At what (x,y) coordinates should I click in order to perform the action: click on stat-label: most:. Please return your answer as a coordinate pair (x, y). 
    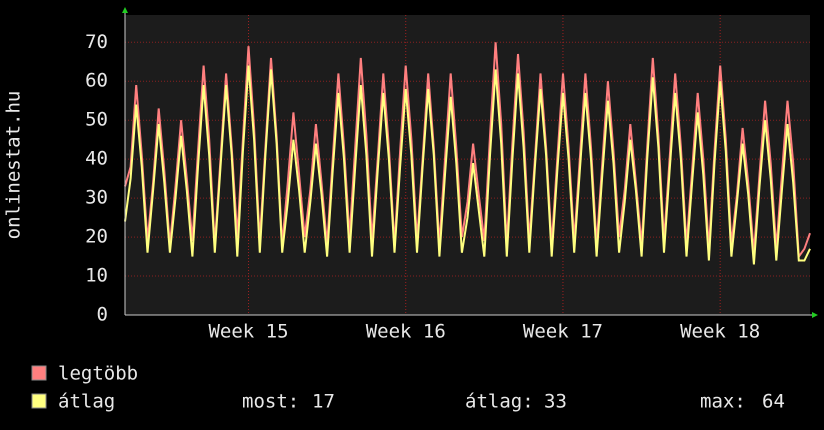
    Looking at the image, I should click on (270, 402).